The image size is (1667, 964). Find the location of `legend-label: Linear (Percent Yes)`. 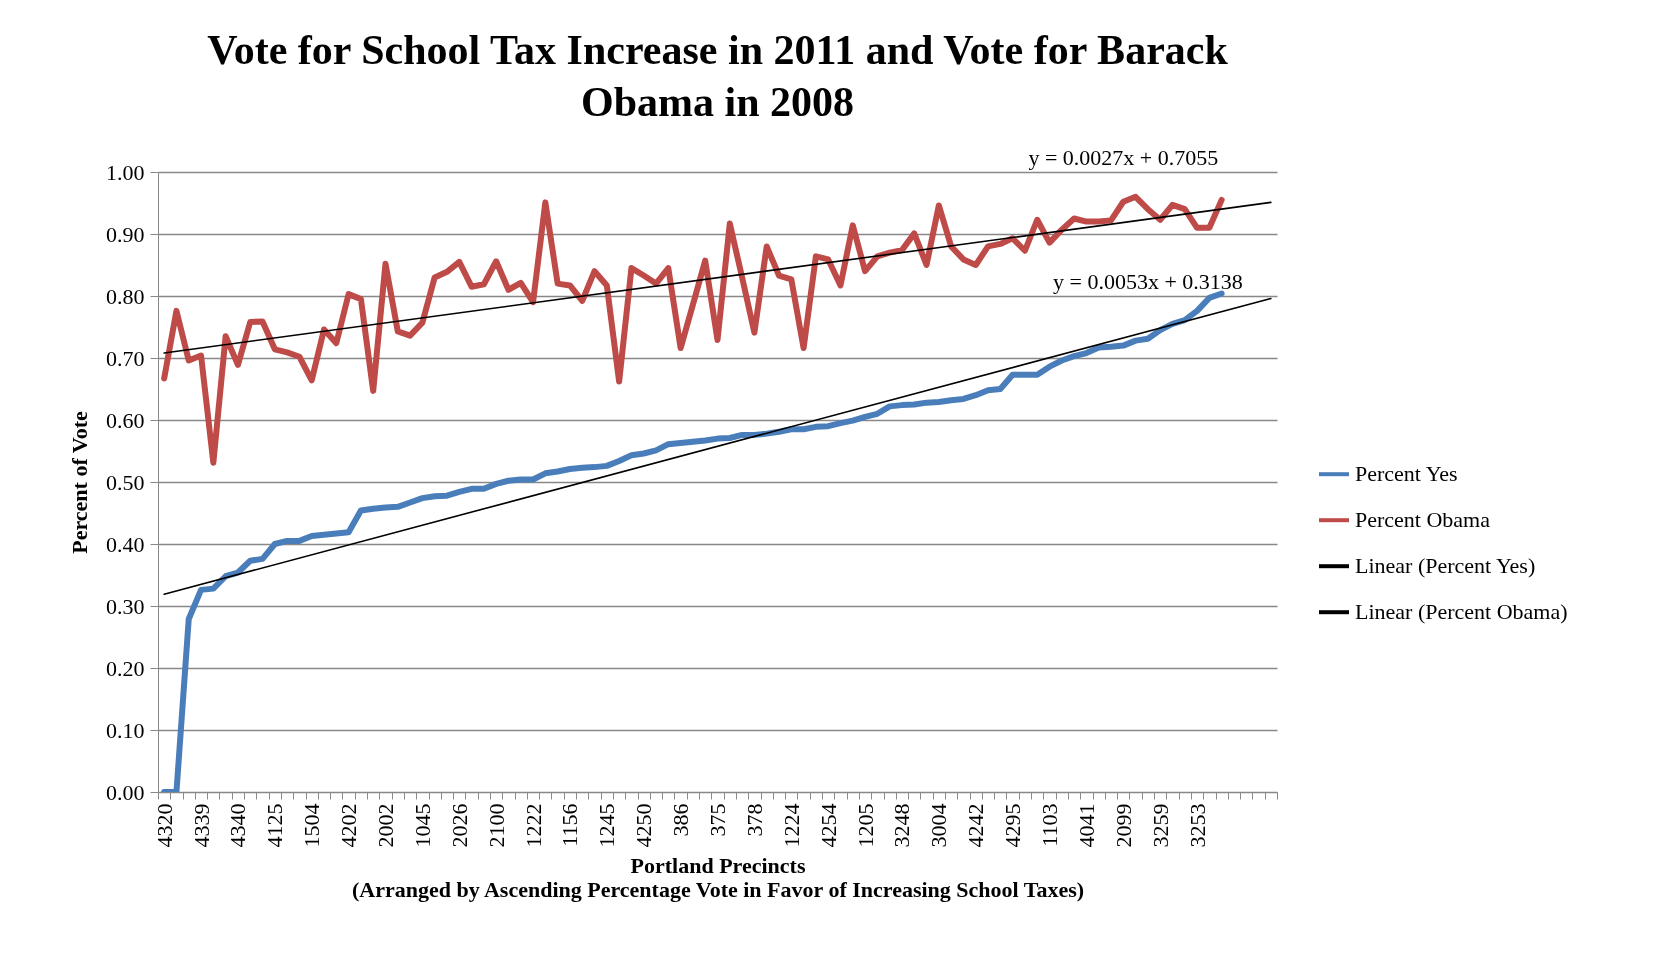

legend-label: Linear (Percent Yes) is located at coordinates (1445, 566).